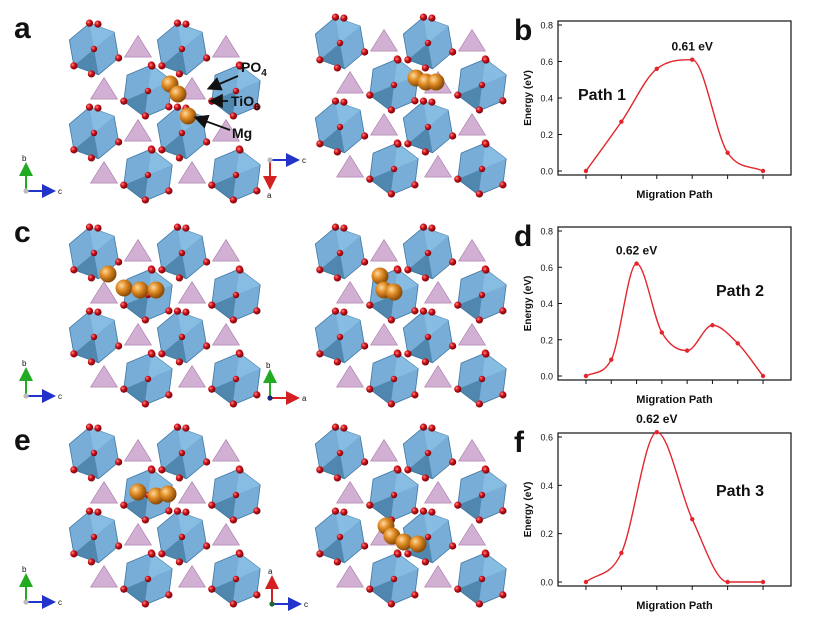 The image size is (827, 632). What do you see at coordinates (22, 440) in the screenshot?
I see `panel-label-e: e` at bounding box center [22, 440].